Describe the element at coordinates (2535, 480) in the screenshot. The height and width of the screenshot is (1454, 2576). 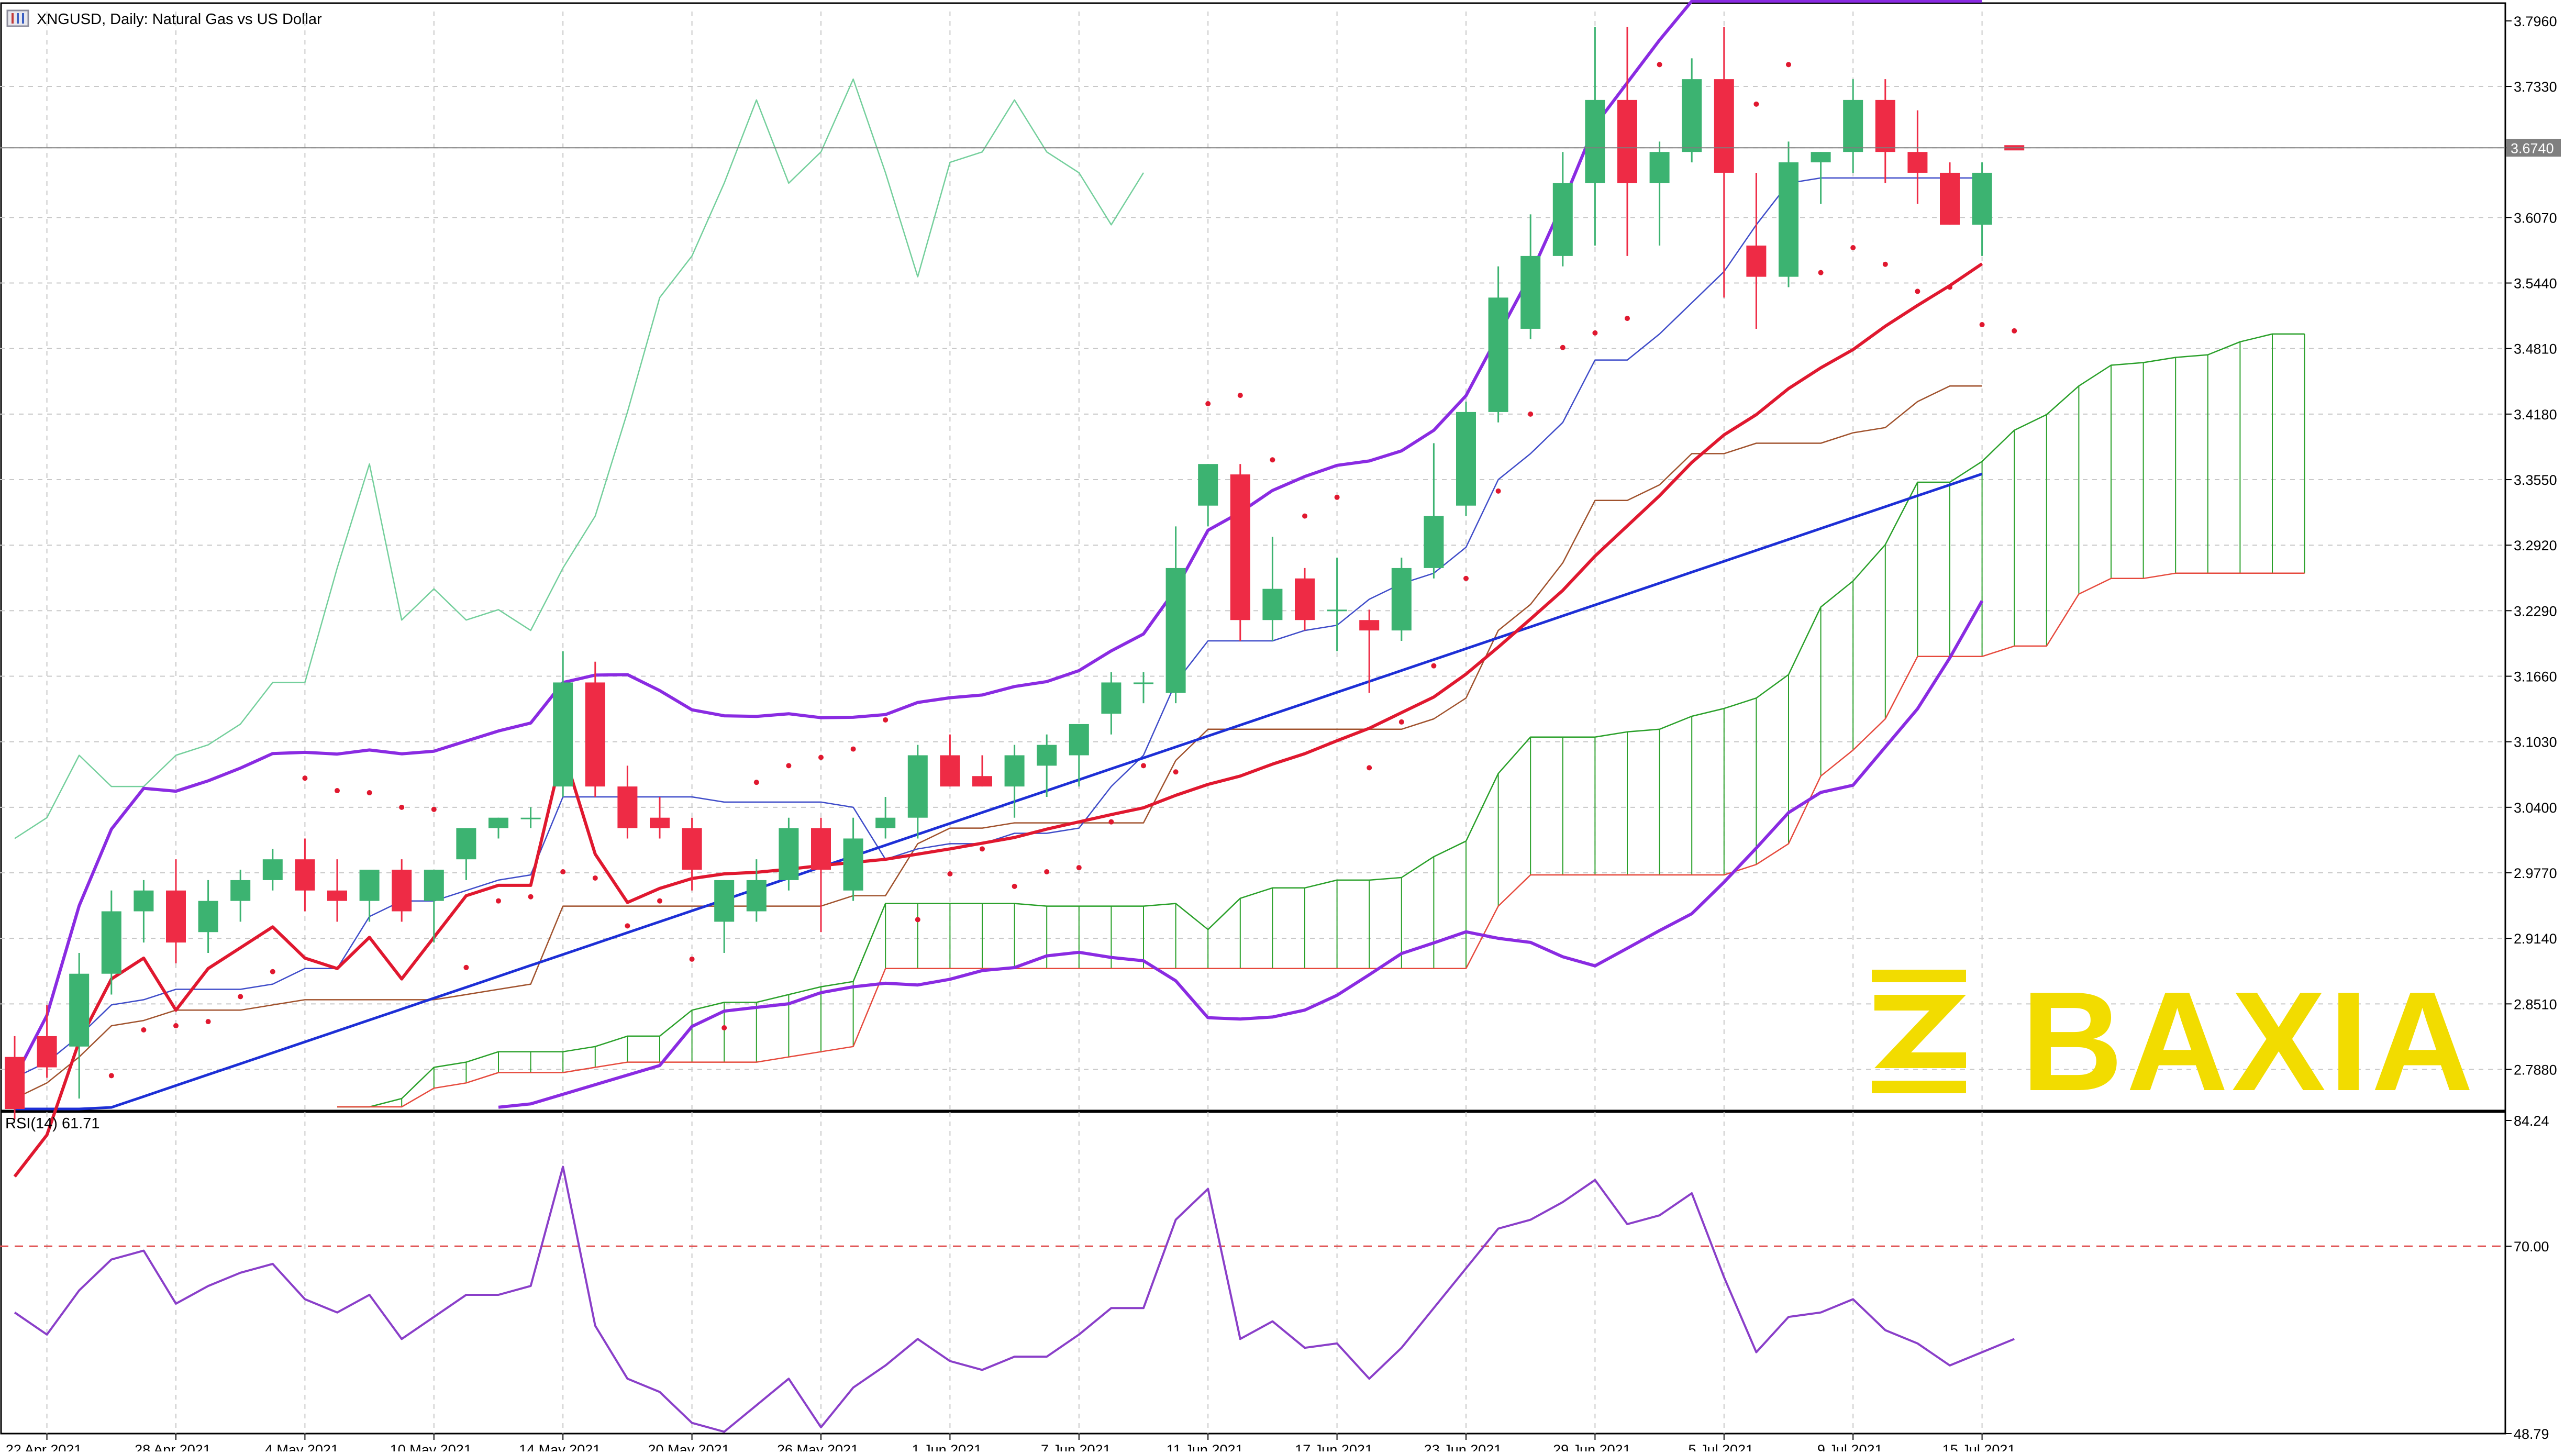
I see `price-tick-label: 3.3550` at that location.